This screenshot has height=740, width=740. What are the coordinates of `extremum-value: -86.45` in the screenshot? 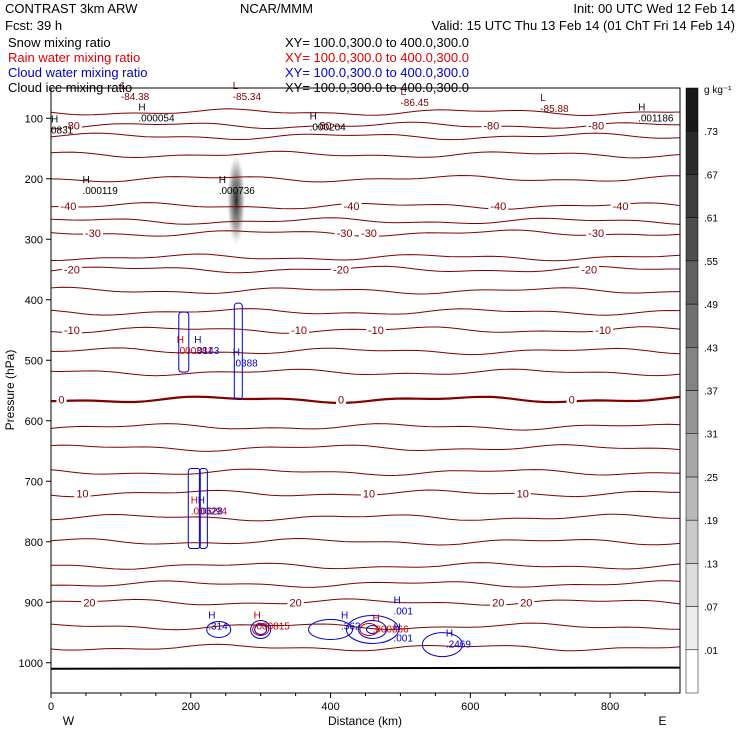 It's located at (414, 103).